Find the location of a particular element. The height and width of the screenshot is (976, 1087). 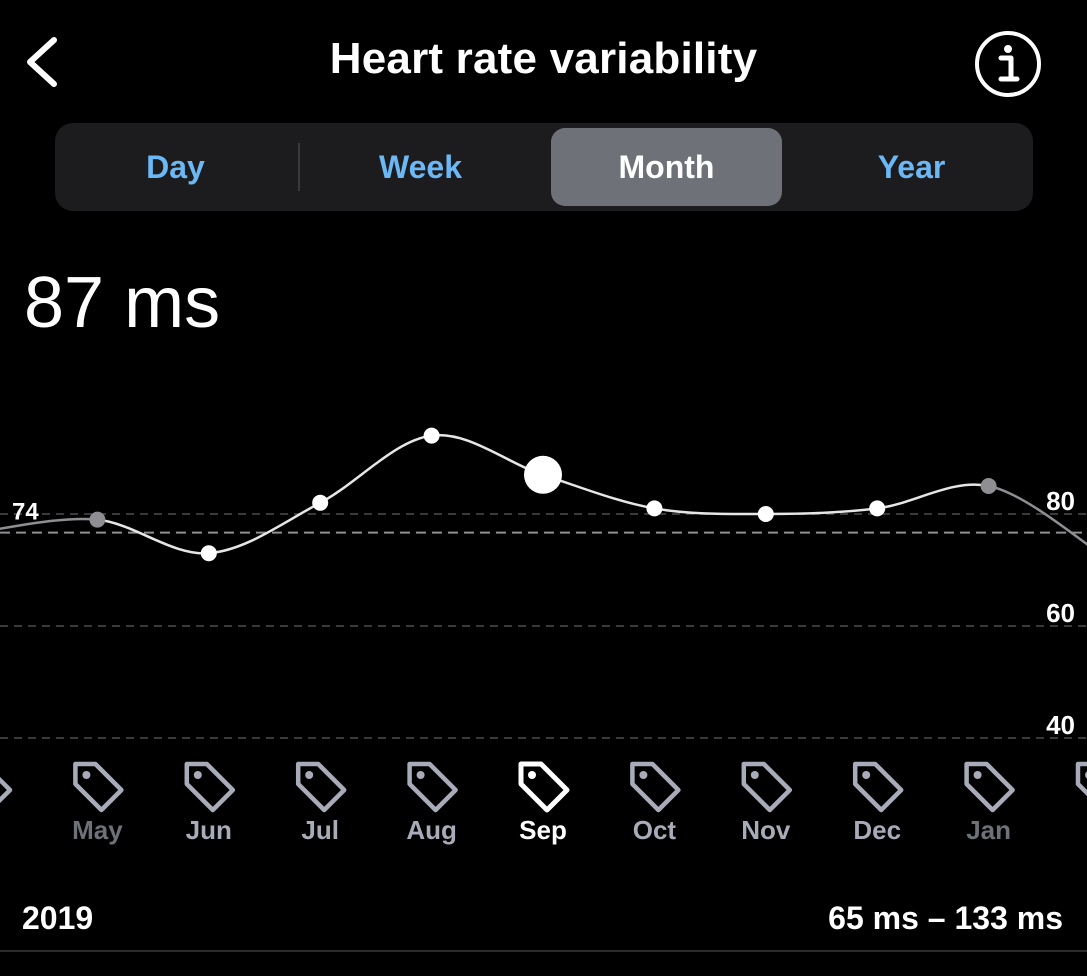

average-label: 74 is located at coordinates (25, 512).